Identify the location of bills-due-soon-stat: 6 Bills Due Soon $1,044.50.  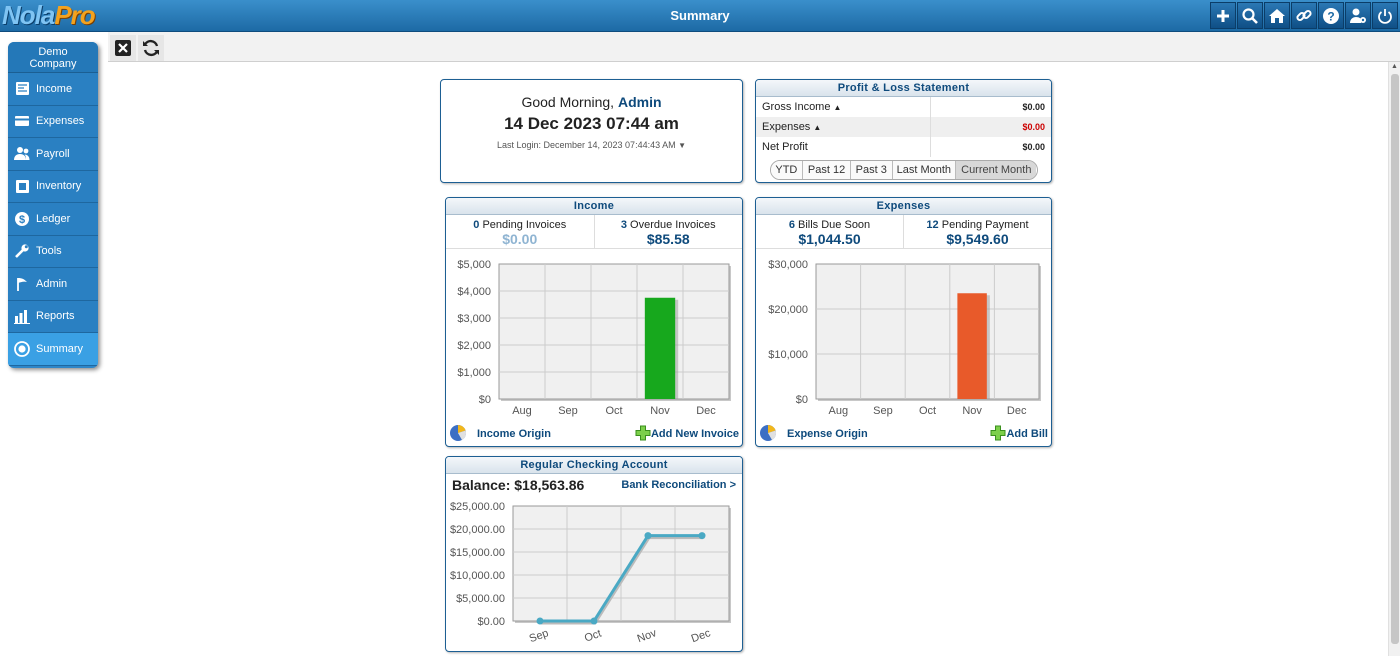
(830, 231).